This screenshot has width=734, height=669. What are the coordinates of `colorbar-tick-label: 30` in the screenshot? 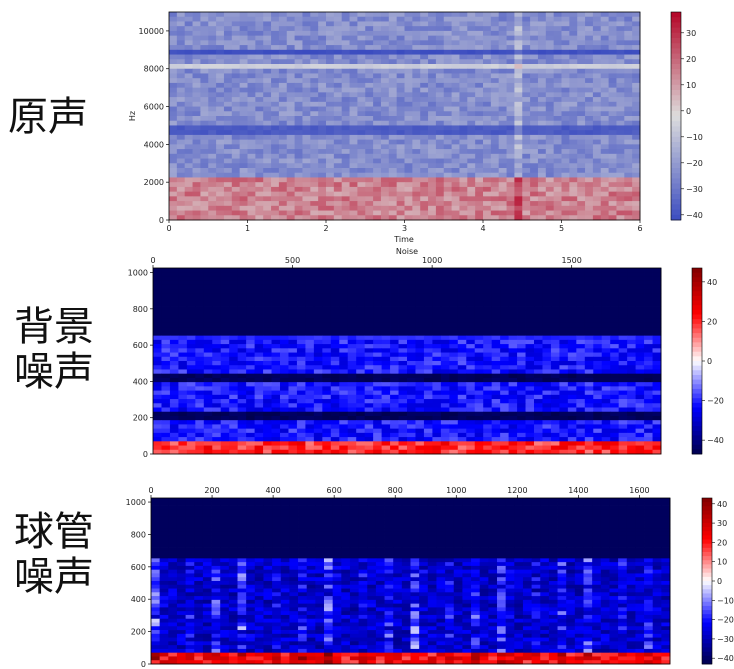 It's located at (691, 33).